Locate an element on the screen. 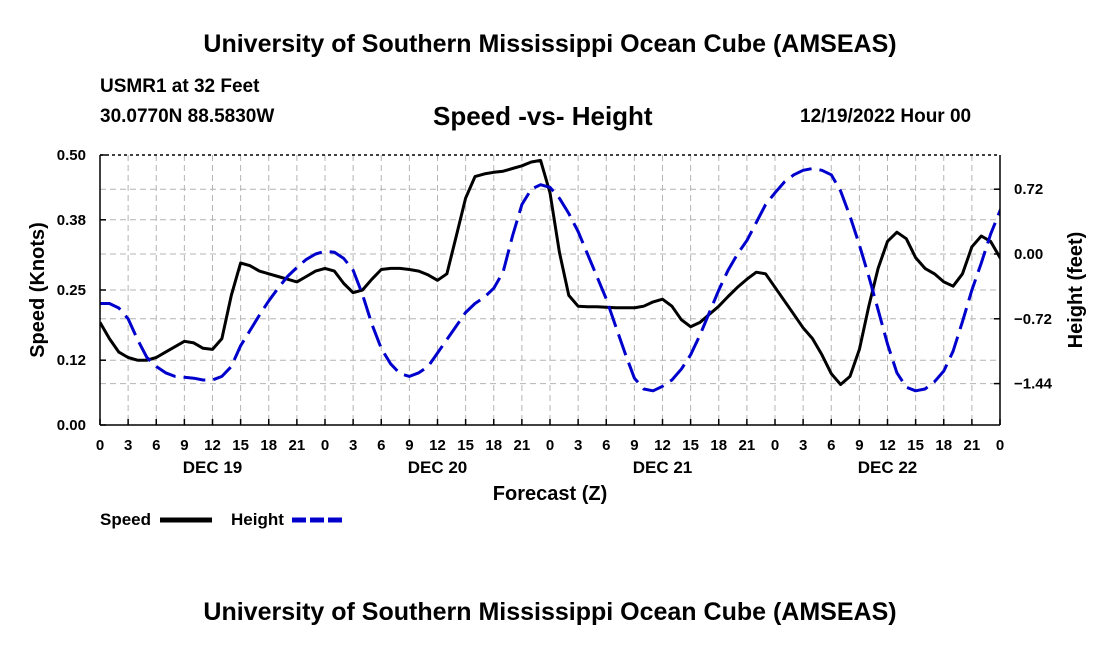 Image resolution: width=1100 pixels, height=650 pixels. y-tick-label: 0.25 is located at coordinates (71, 290).